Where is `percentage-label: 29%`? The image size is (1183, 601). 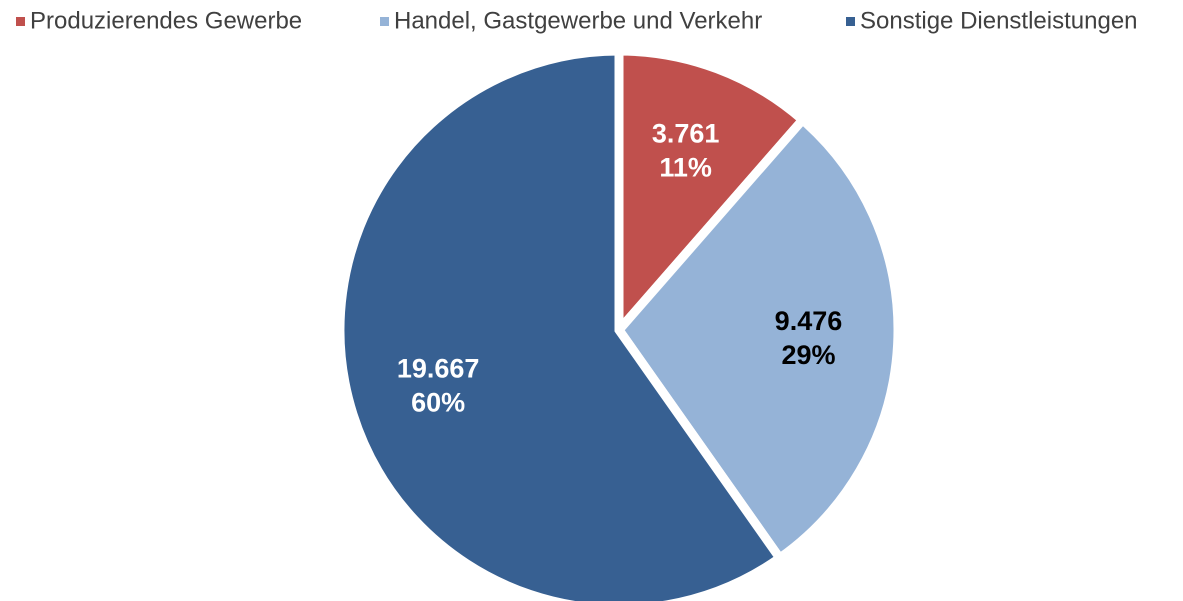
percentage-label: 29% is located at coordinates (808, 355).